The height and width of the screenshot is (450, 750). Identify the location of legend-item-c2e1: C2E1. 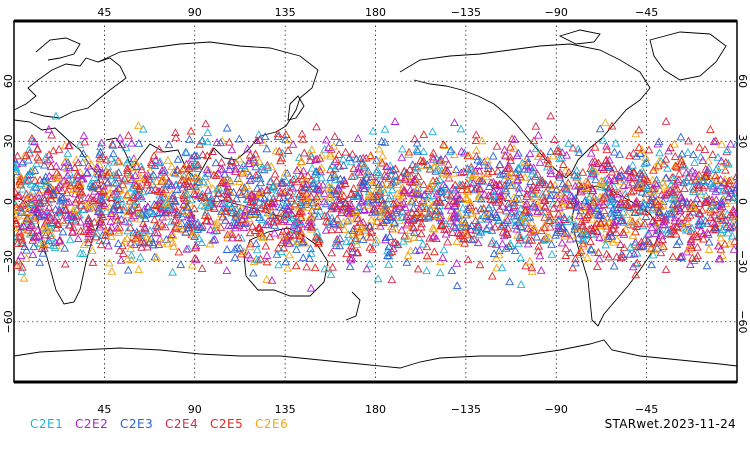
(47, 424).